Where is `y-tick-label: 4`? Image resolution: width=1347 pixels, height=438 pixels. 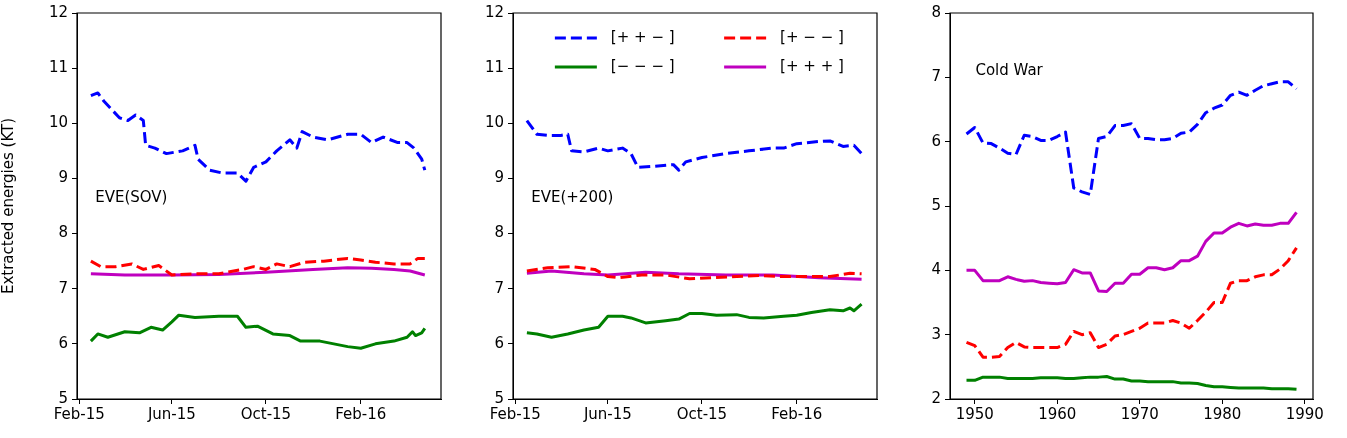 y-tick-label: 4 is located at coordinates (936, 269).